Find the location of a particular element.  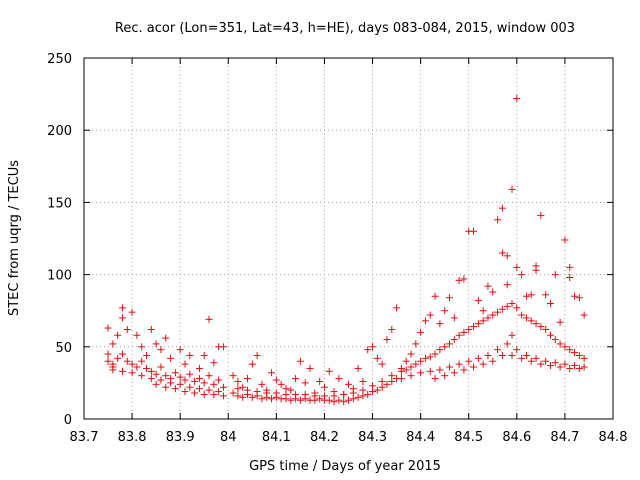

x-tick-label: 83.9 is located at coordinates (180, 437).